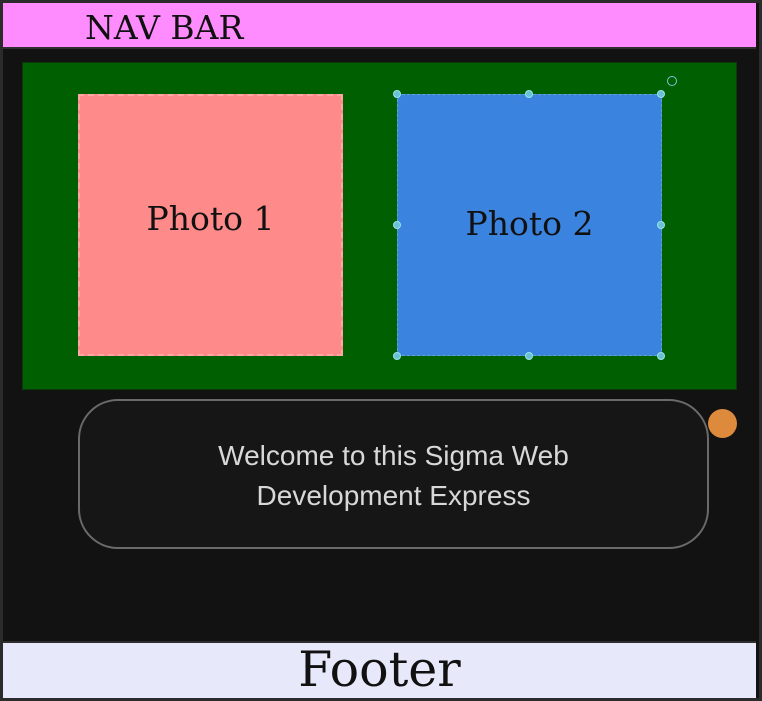  I want to click on resize-handle-bottom-left, so click(397, 356).